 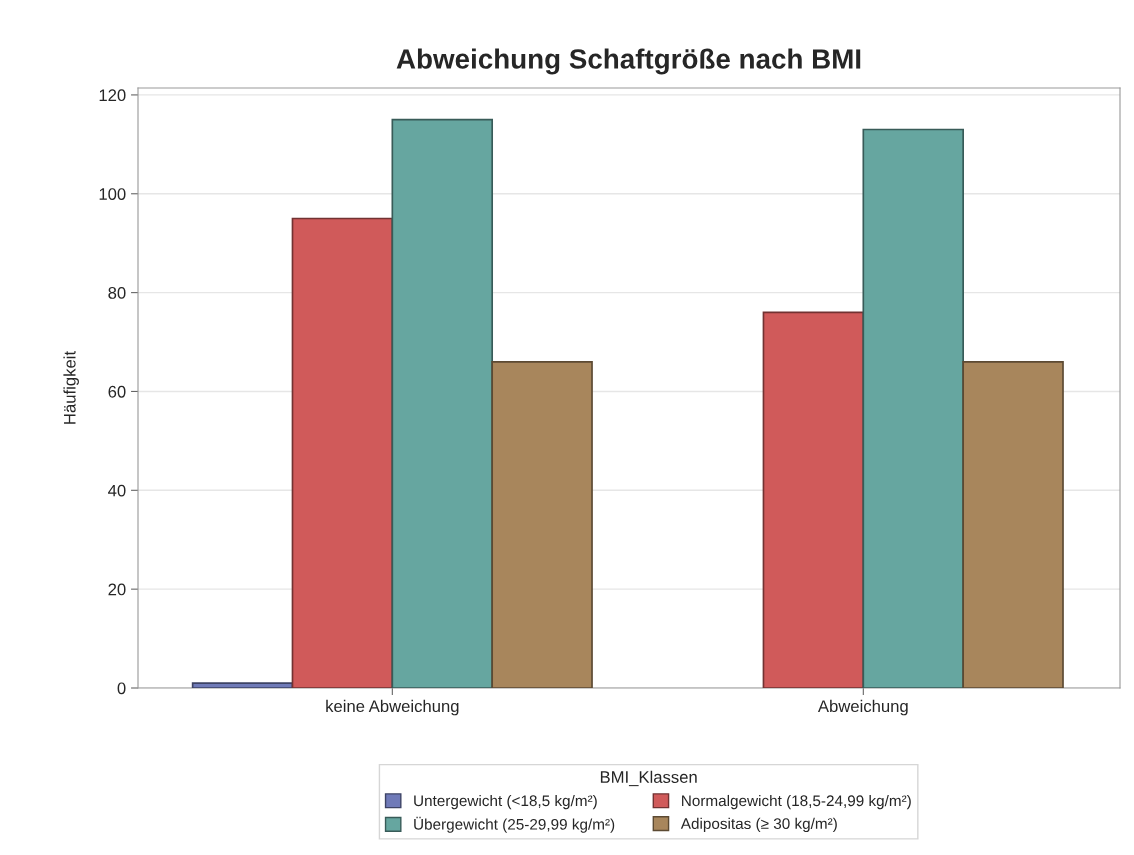 I want to click on chart-title: Abweichung Schaftgröße nach BMI, so click(x=628, y=61).